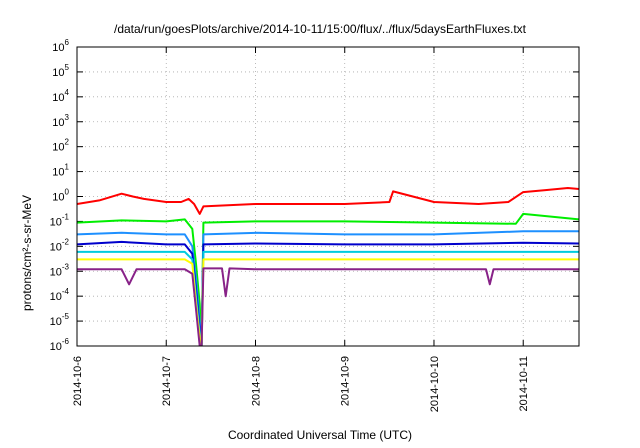 This screenshot has height=448, width=640. What do you see at coordinates (60, 171) in the screenshot?
I see `y-tick-label: 10¹` at bounding box center [60, 171].